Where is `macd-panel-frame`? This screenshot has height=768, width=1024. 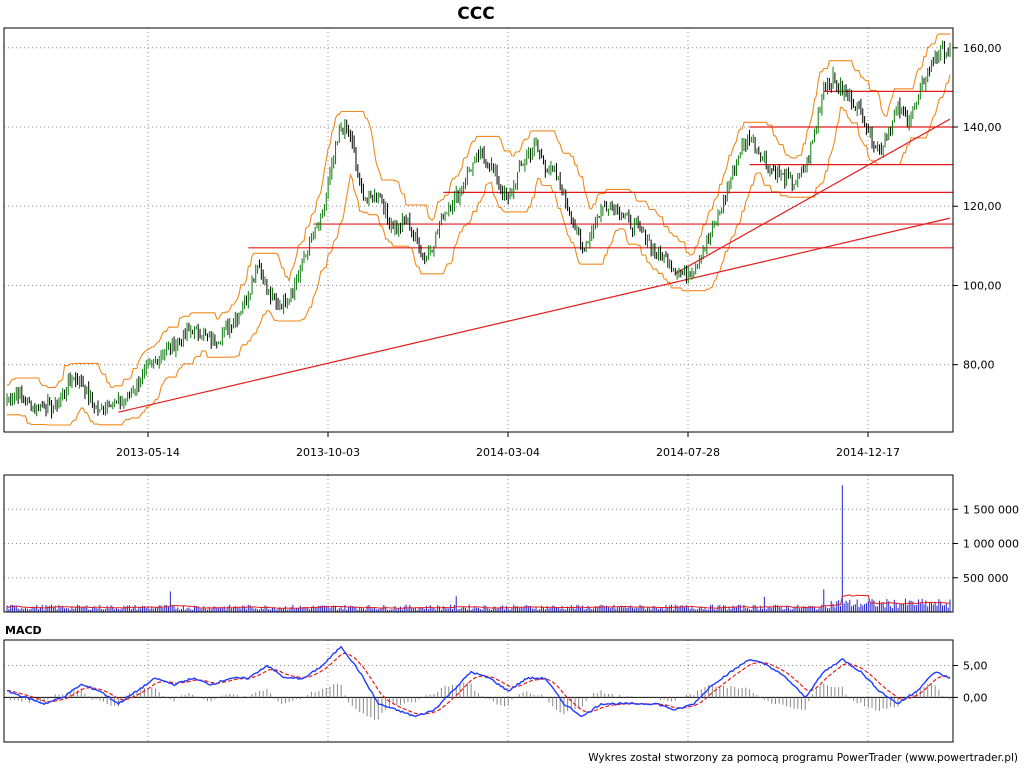
macd-panel-frame is located at coordinates (478, 691).